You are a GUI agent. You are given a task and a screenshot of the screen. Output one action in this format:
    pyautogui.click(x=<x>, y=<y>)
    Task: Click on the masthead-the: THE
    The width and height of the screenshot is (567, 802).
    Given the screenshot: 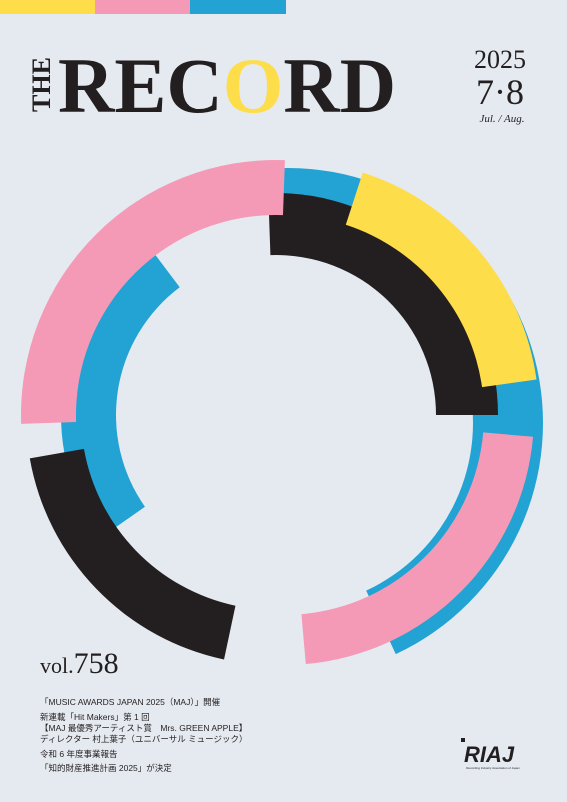 What is the action you would take?
    pyautogui.click(x=41, y=84)
    